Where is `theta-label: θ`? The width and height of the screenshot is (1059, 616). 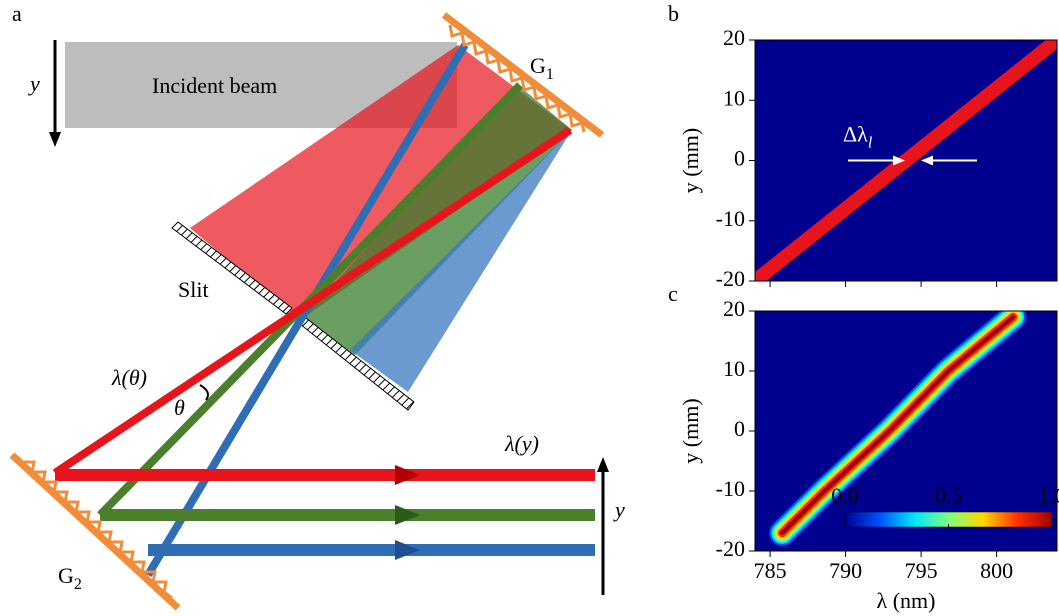
theta-label: θ is located at coordinates (179, 407).